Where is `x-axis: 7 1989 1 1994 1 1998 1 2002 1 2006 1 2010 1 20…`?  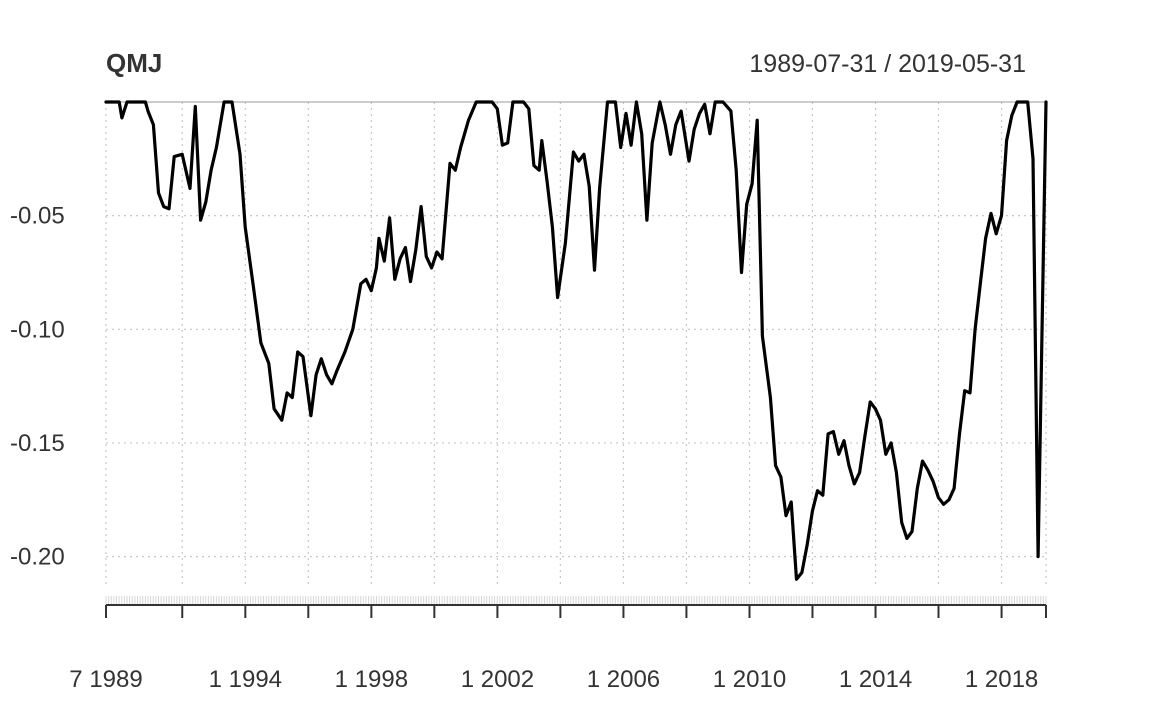 x-axis: 7 1989 1 1994 1 1998 1 2002 1 2006 1 2010 1 20… is located at coordinates (558, 644).